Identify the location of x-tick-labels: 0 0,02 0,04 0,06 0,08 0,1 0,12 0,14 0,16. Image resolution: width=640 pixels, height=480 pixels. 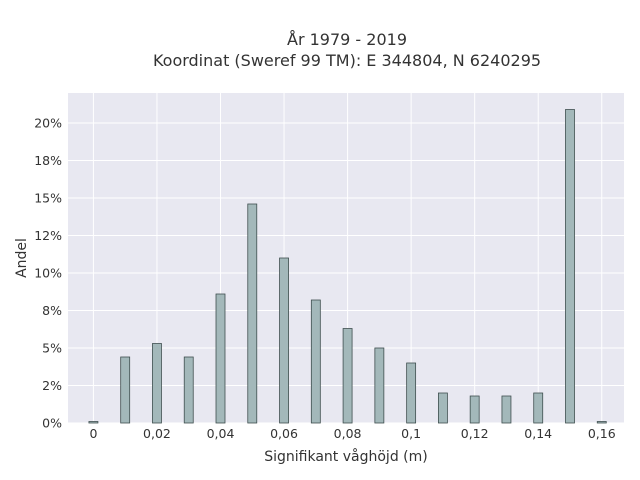
(352, 433).